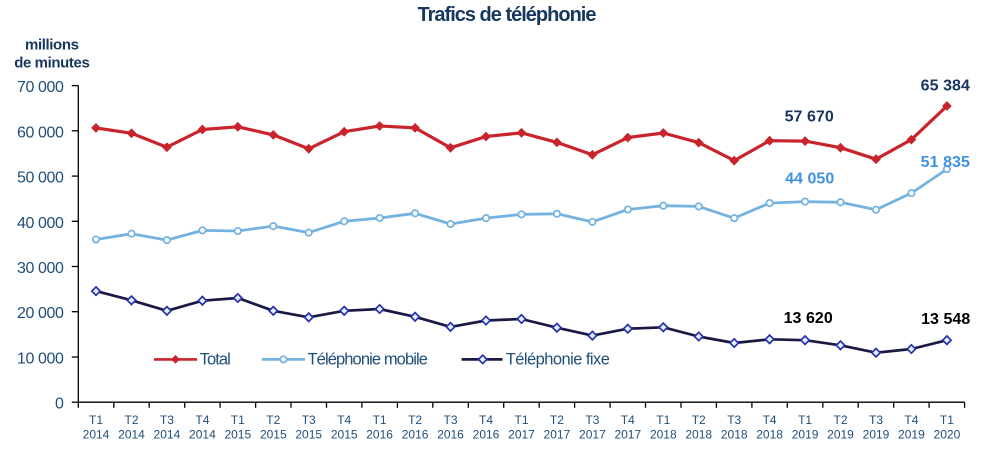 This screenshot has height=452, width=985. I want to click on svg-text: 70 000, so click(40, 87).